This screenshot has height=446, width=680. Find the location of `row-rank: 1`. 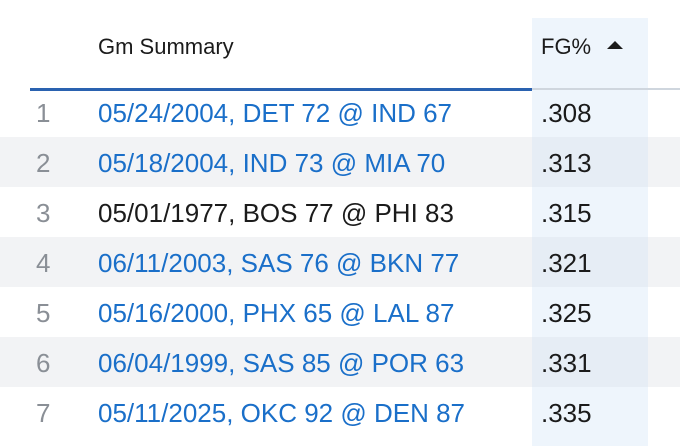

row-rank: 1 is located at coordinates (43, 113).